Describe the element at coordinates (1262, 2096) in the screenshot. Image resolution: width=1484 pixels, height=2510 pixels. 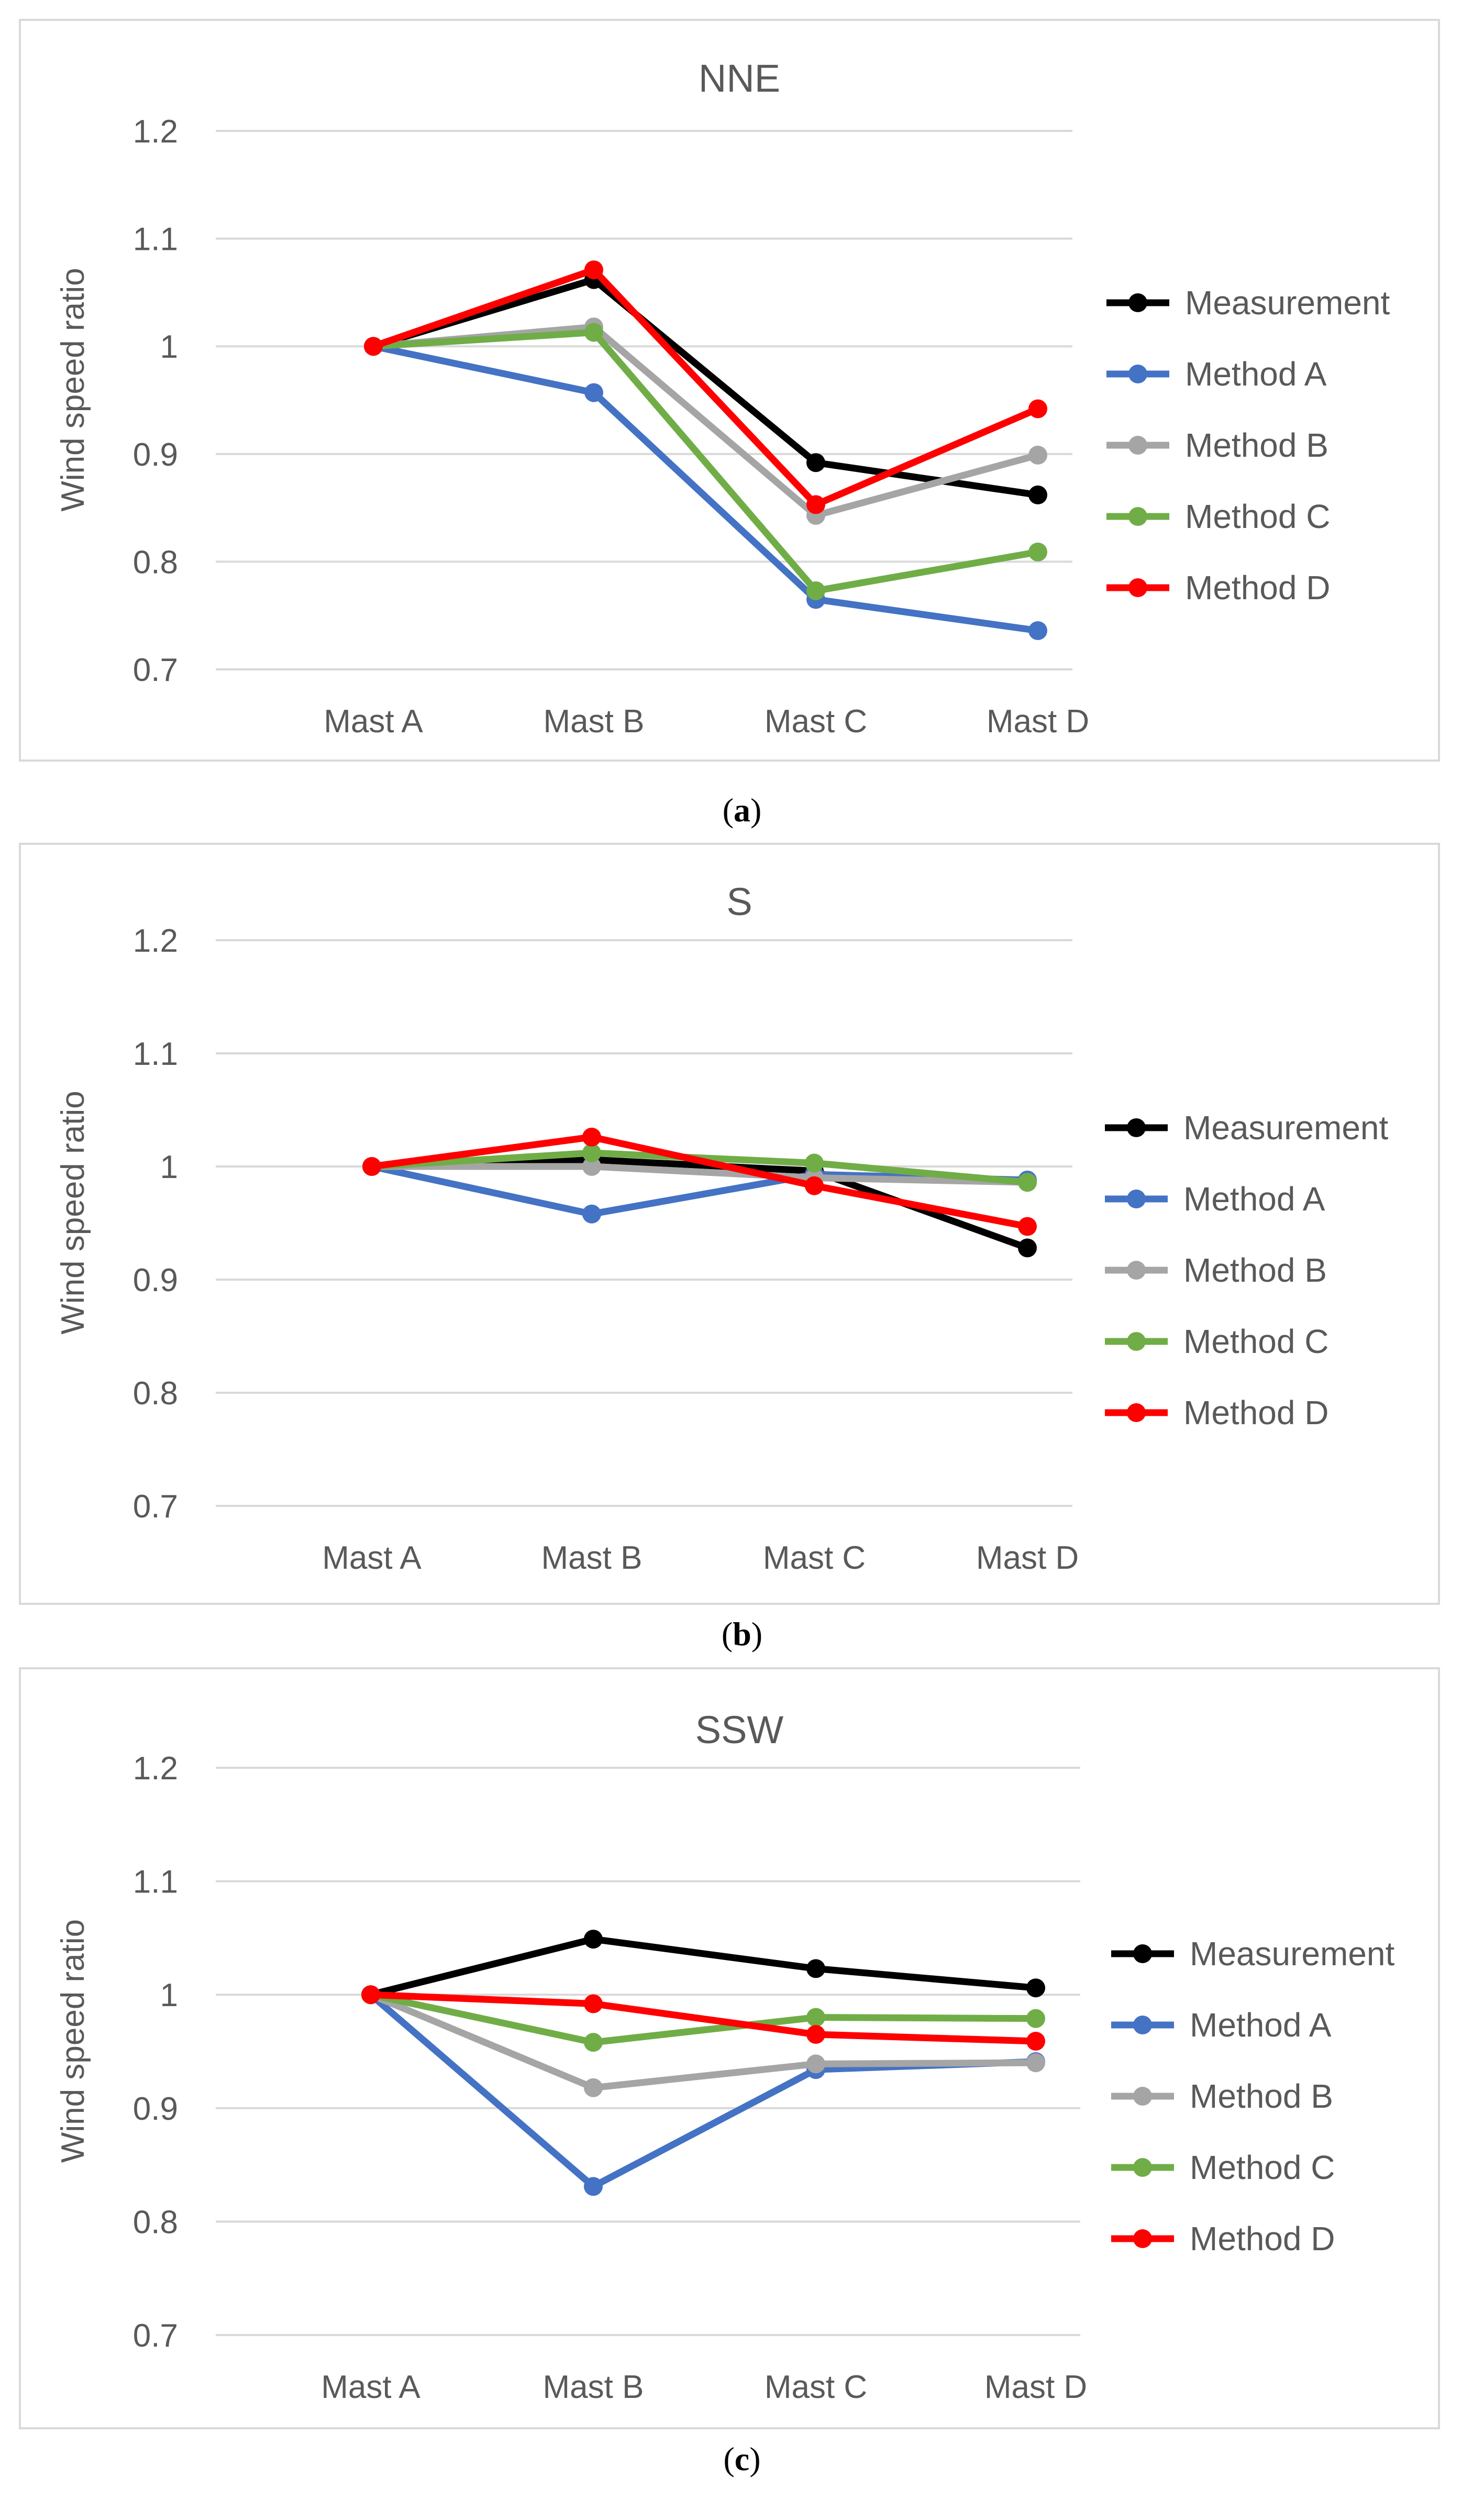
I see `legend-label: Method B` at that location.